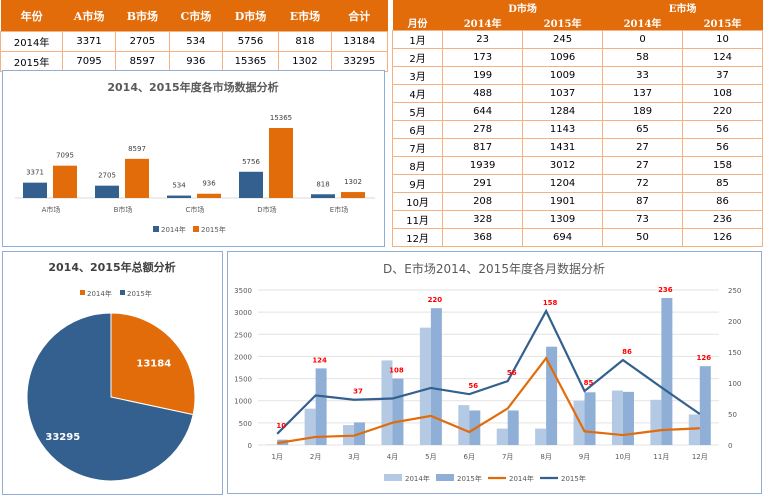  What do you see at coordinates (550, 303) in the screenshot?
I see `data-label: 158` at bounding box center [550, 303].